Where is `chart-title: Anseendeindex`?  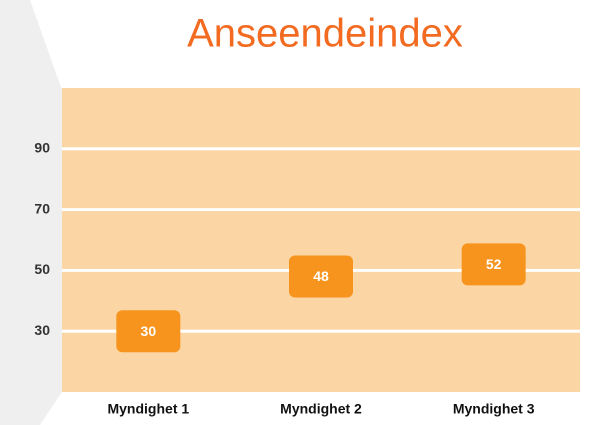
chart-title: Anseendeindex is located at coordinates (325, 34).